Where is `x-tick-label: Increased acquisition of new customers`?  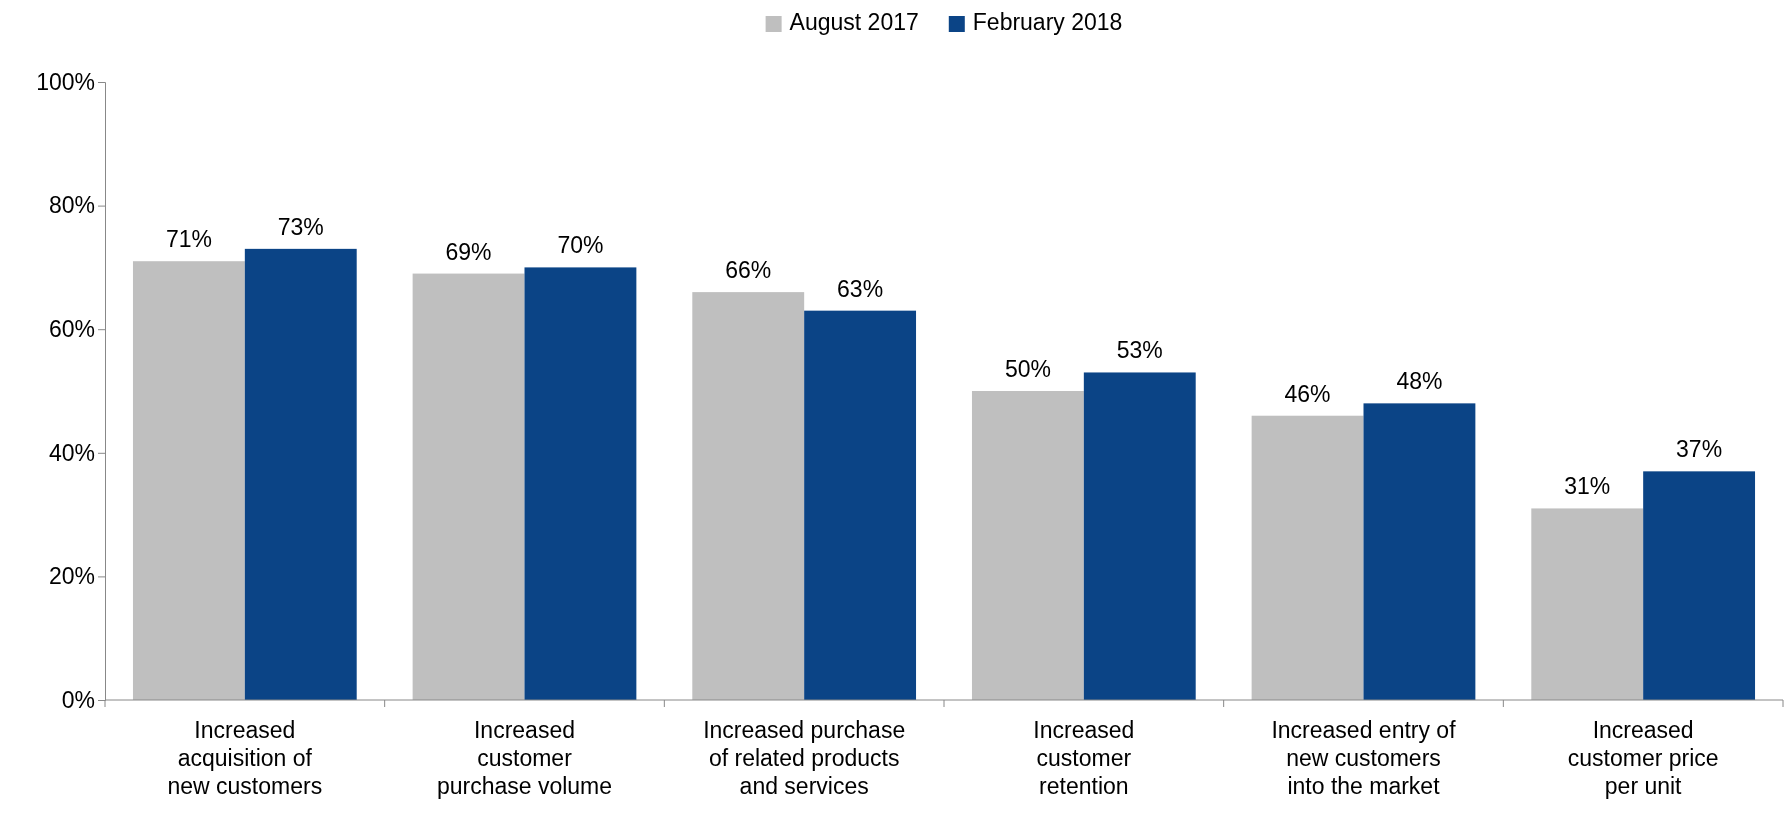
x-tick-label: Increased acquisition of new customers is located at coordinates (245, 758).